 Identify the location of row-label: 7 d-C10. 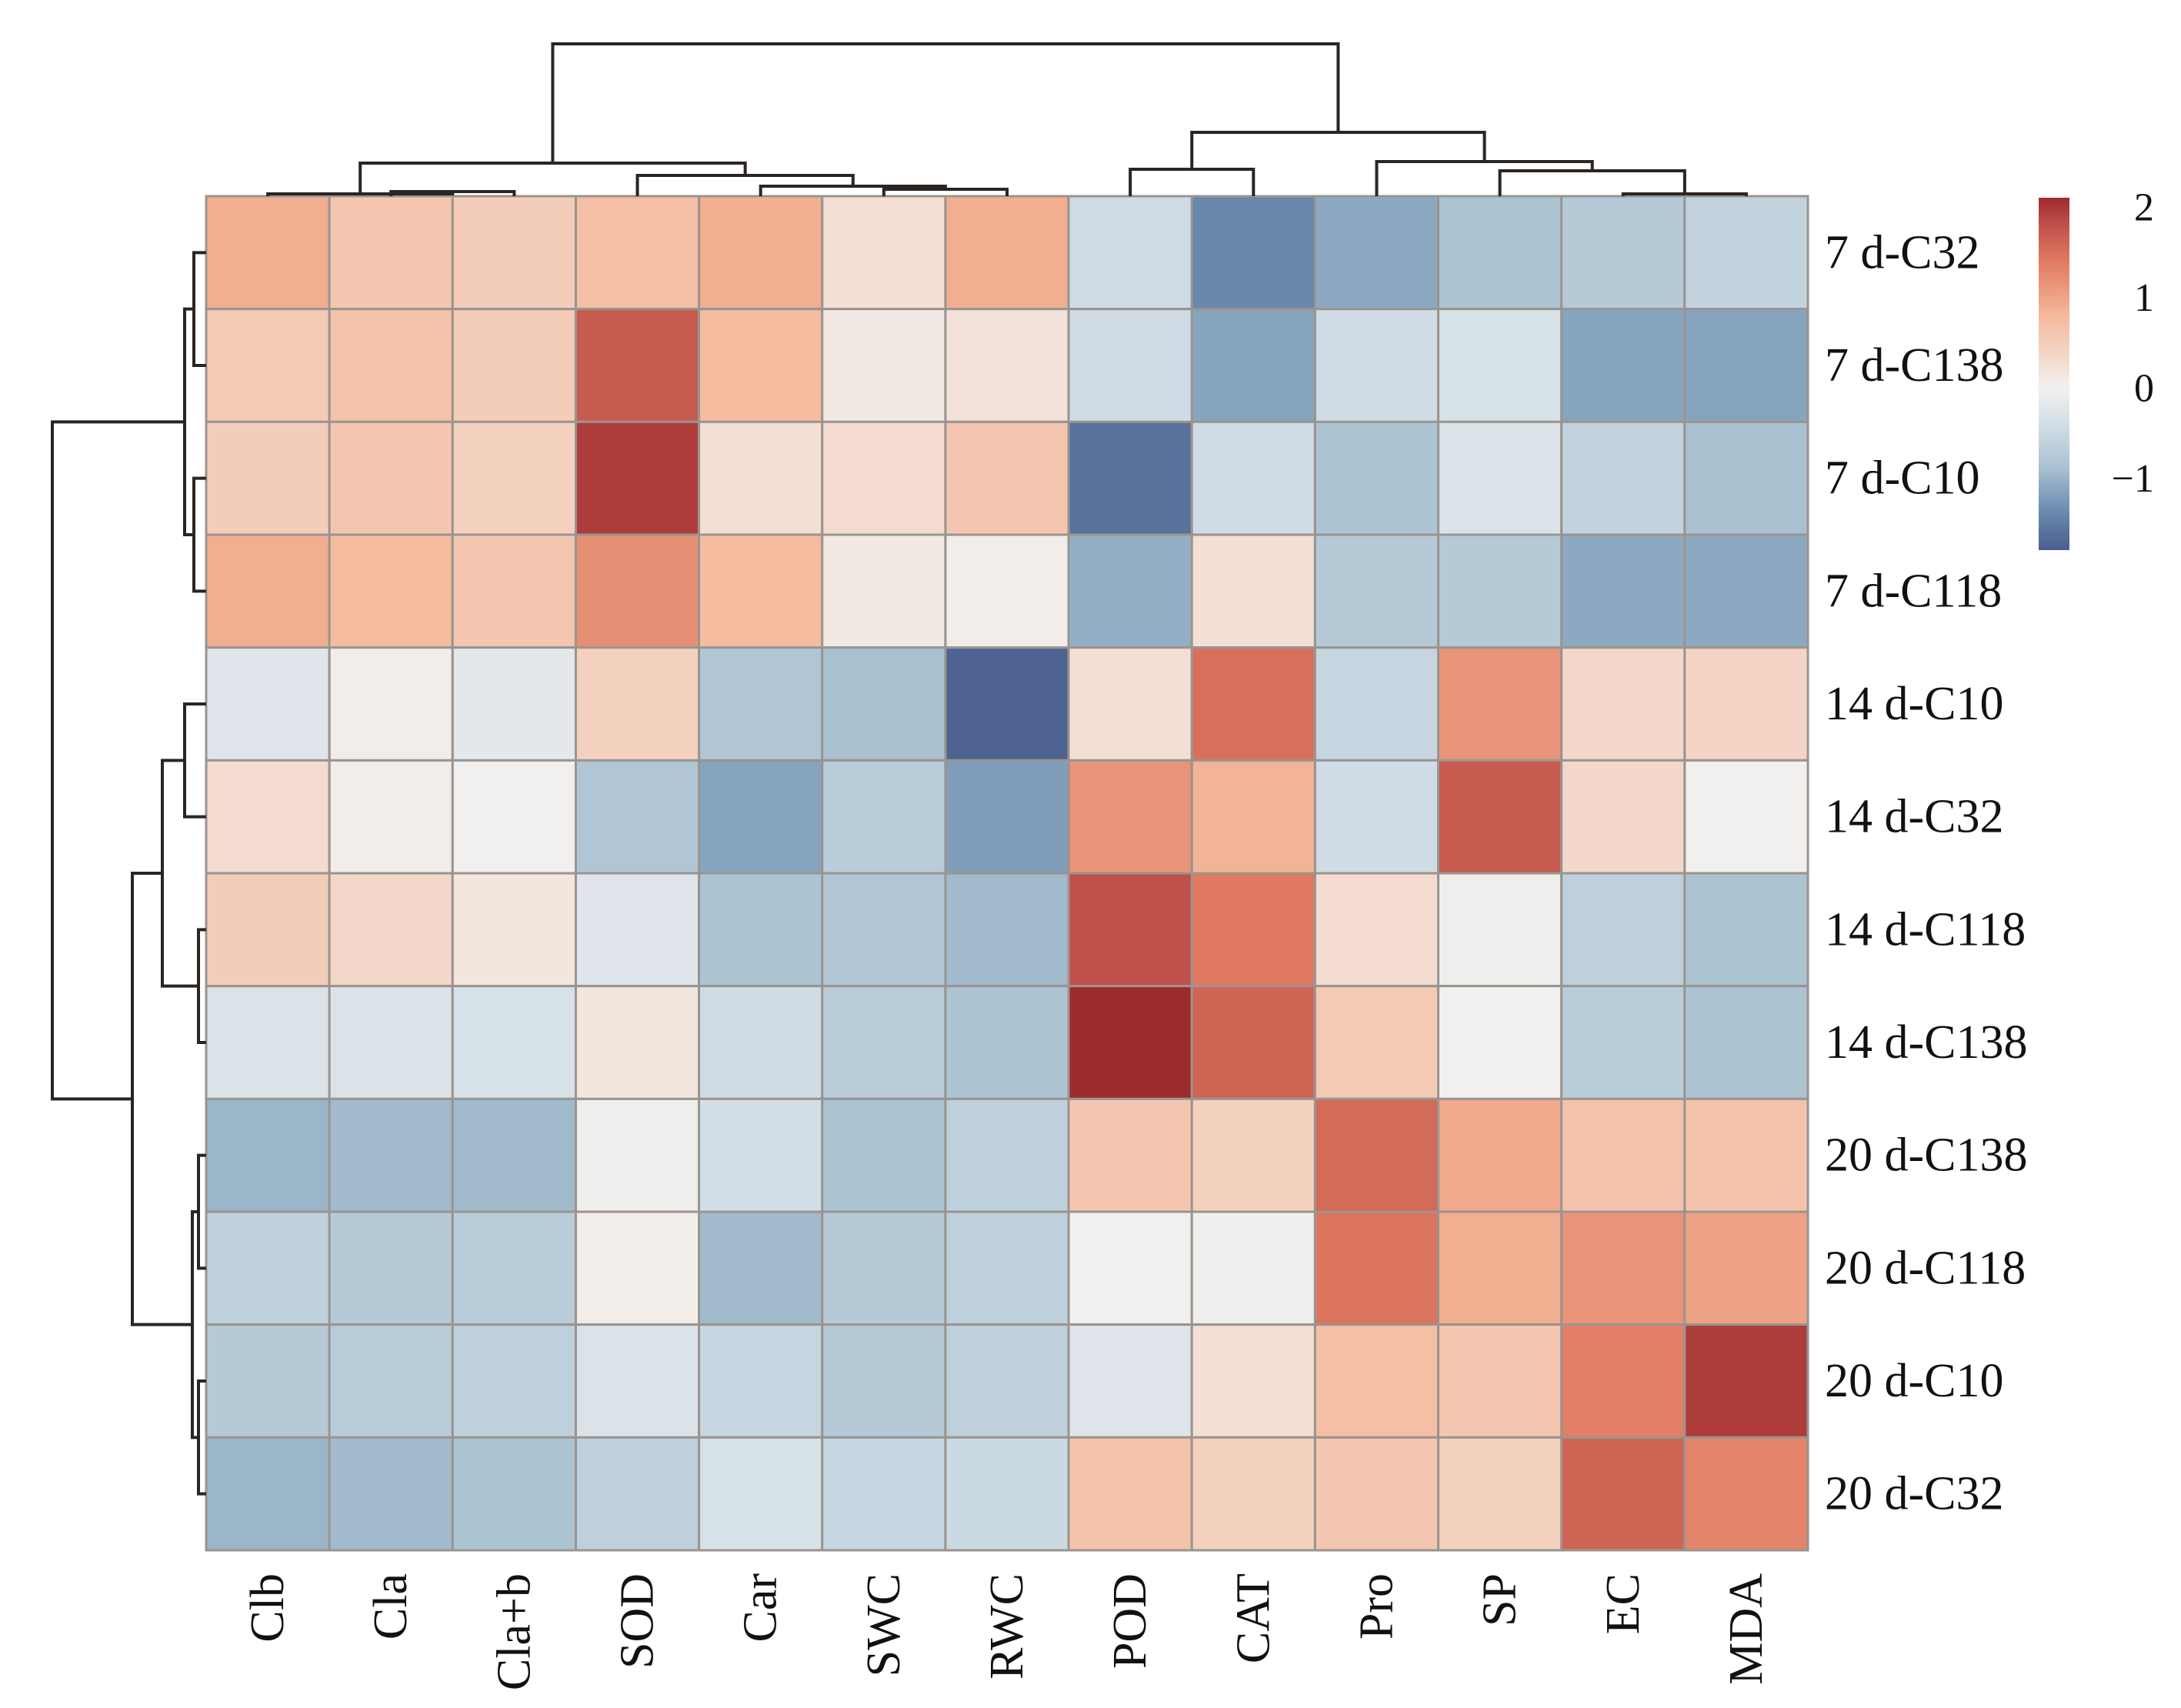
(1902, 478).